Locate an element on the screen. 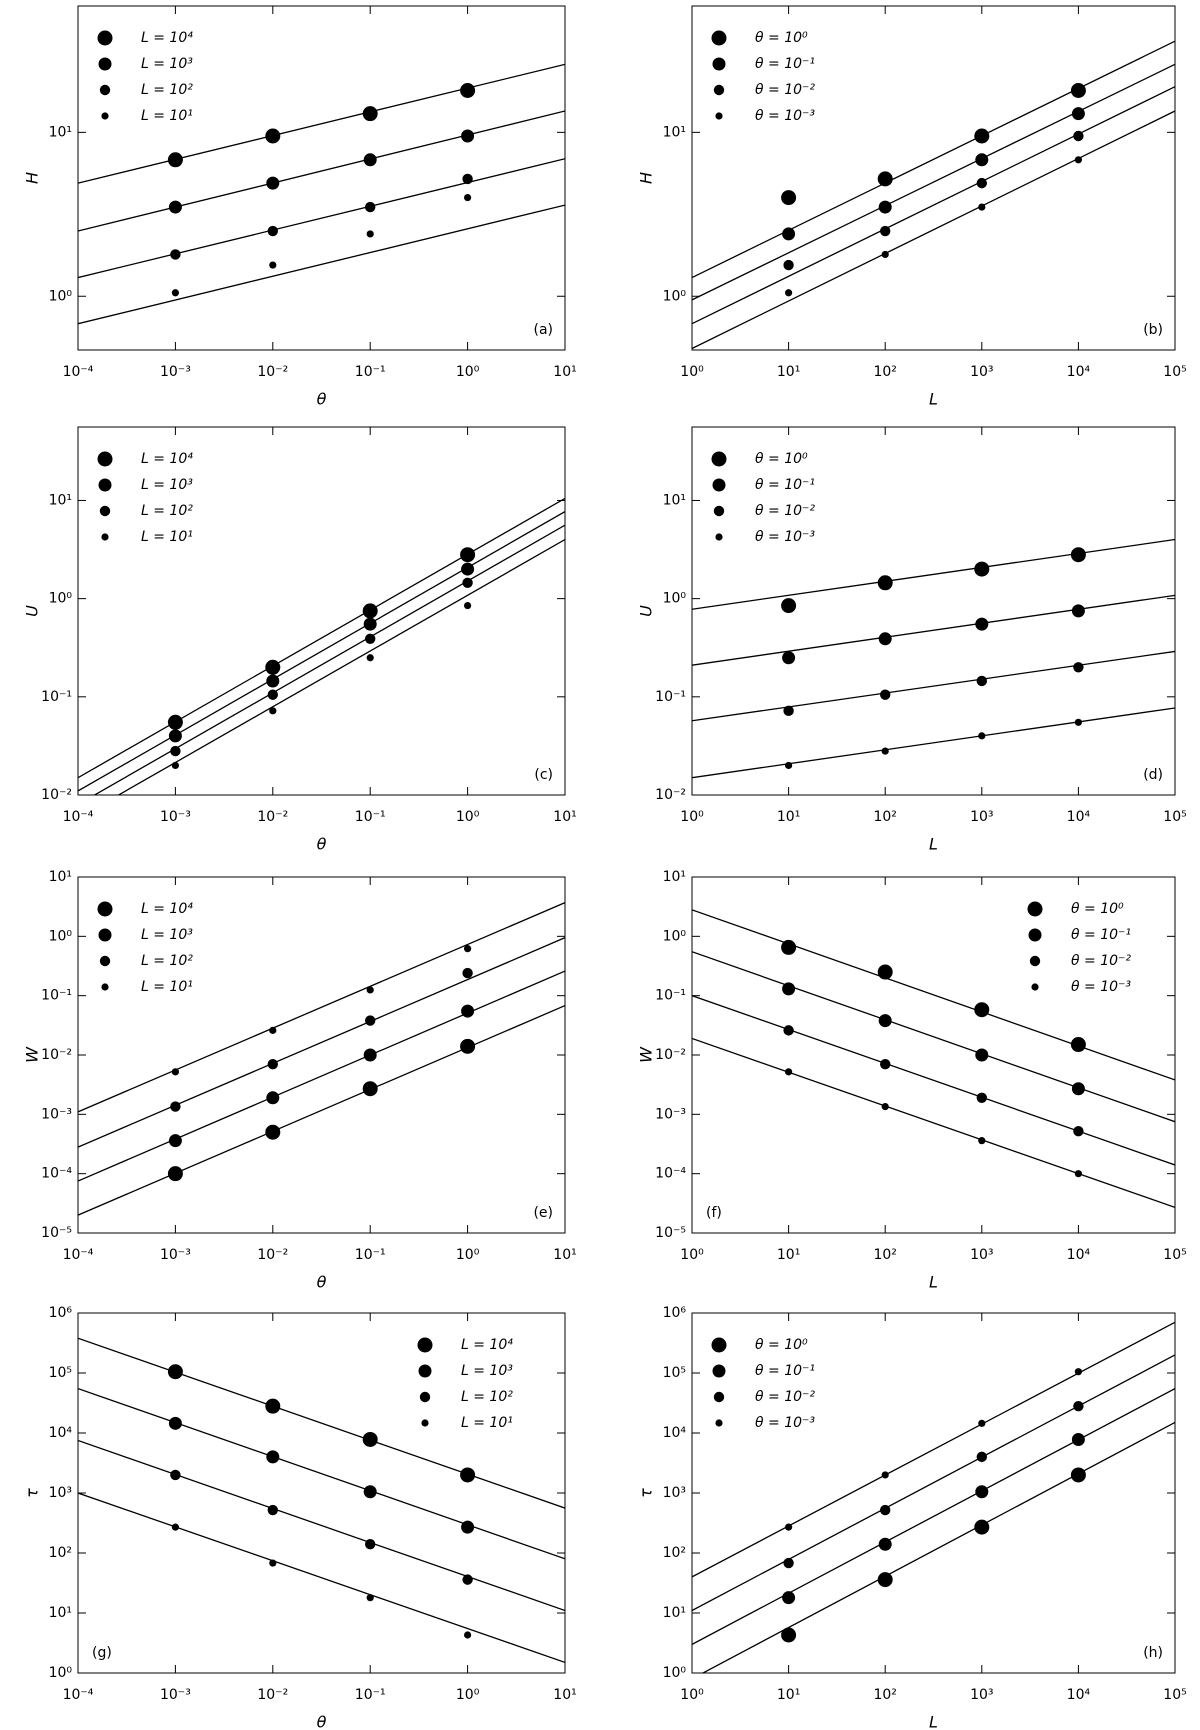 The height and width of the screenshot is (1730, 1200). plot-frame is located at coordinates (321, 611).